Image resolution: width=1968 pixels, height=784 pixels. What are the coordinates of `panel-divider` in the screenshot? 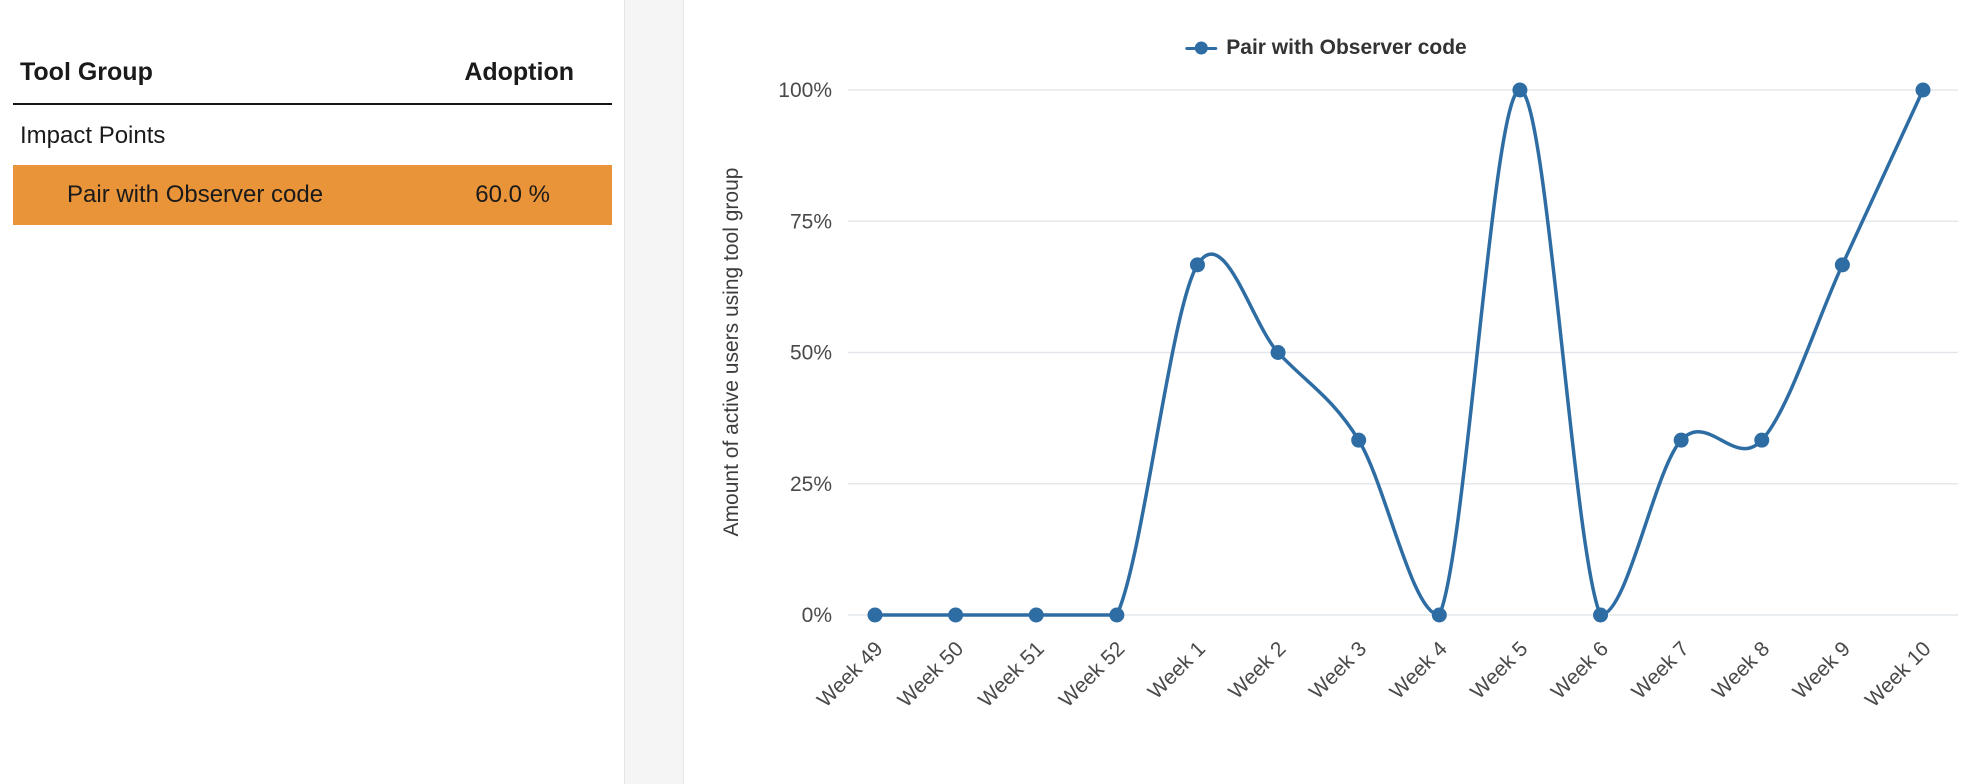 It's located at (654, 392).